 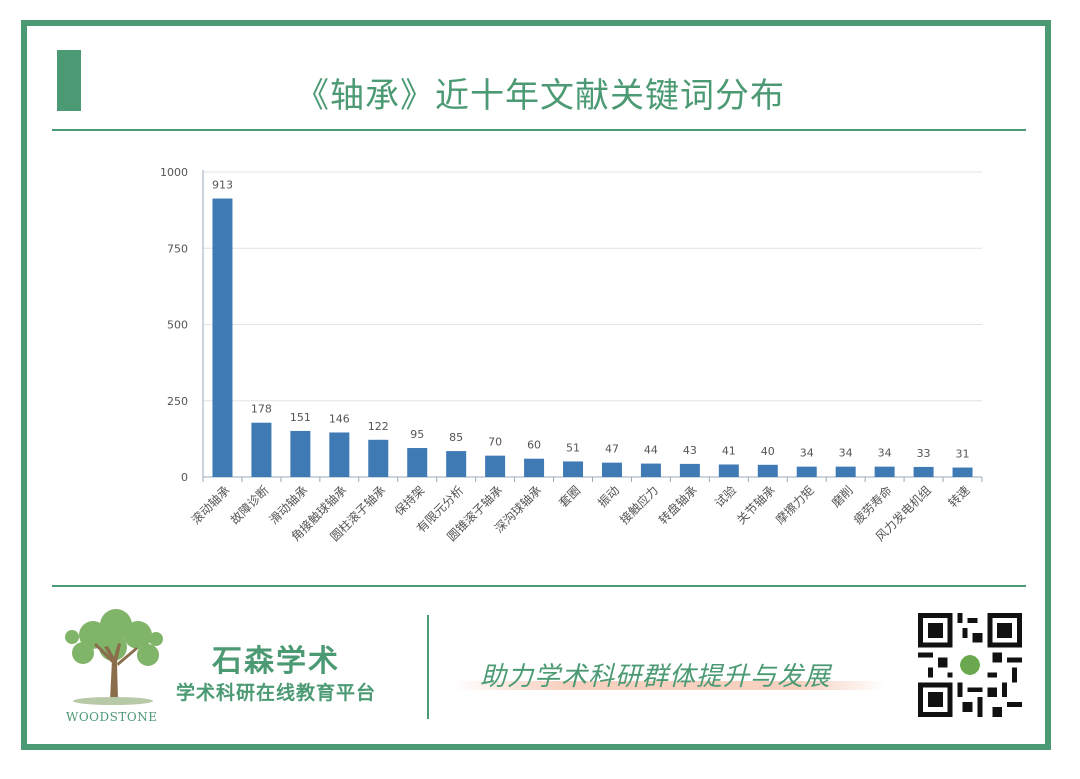 What do you see at coordinates (112, 717) in the screenshot?
I see `brand-english: WOODSTONE` at bounding box center [112, 717].